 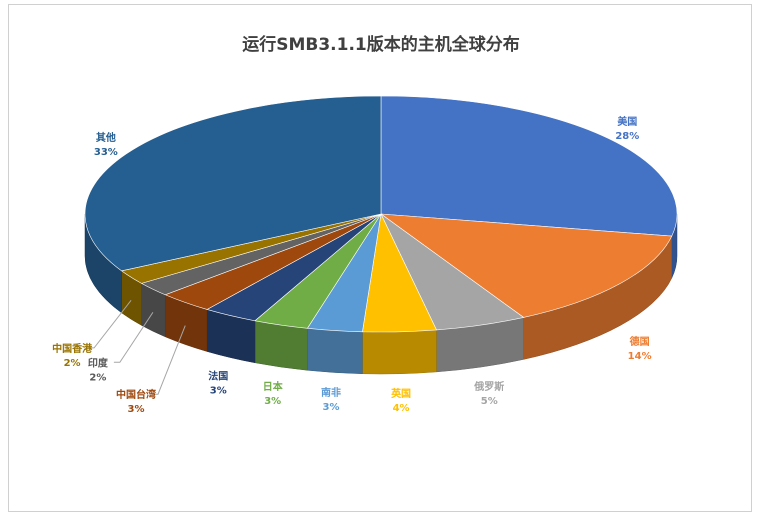 I want to click on slice-value-1: 14%, so click(x=640, y=356).